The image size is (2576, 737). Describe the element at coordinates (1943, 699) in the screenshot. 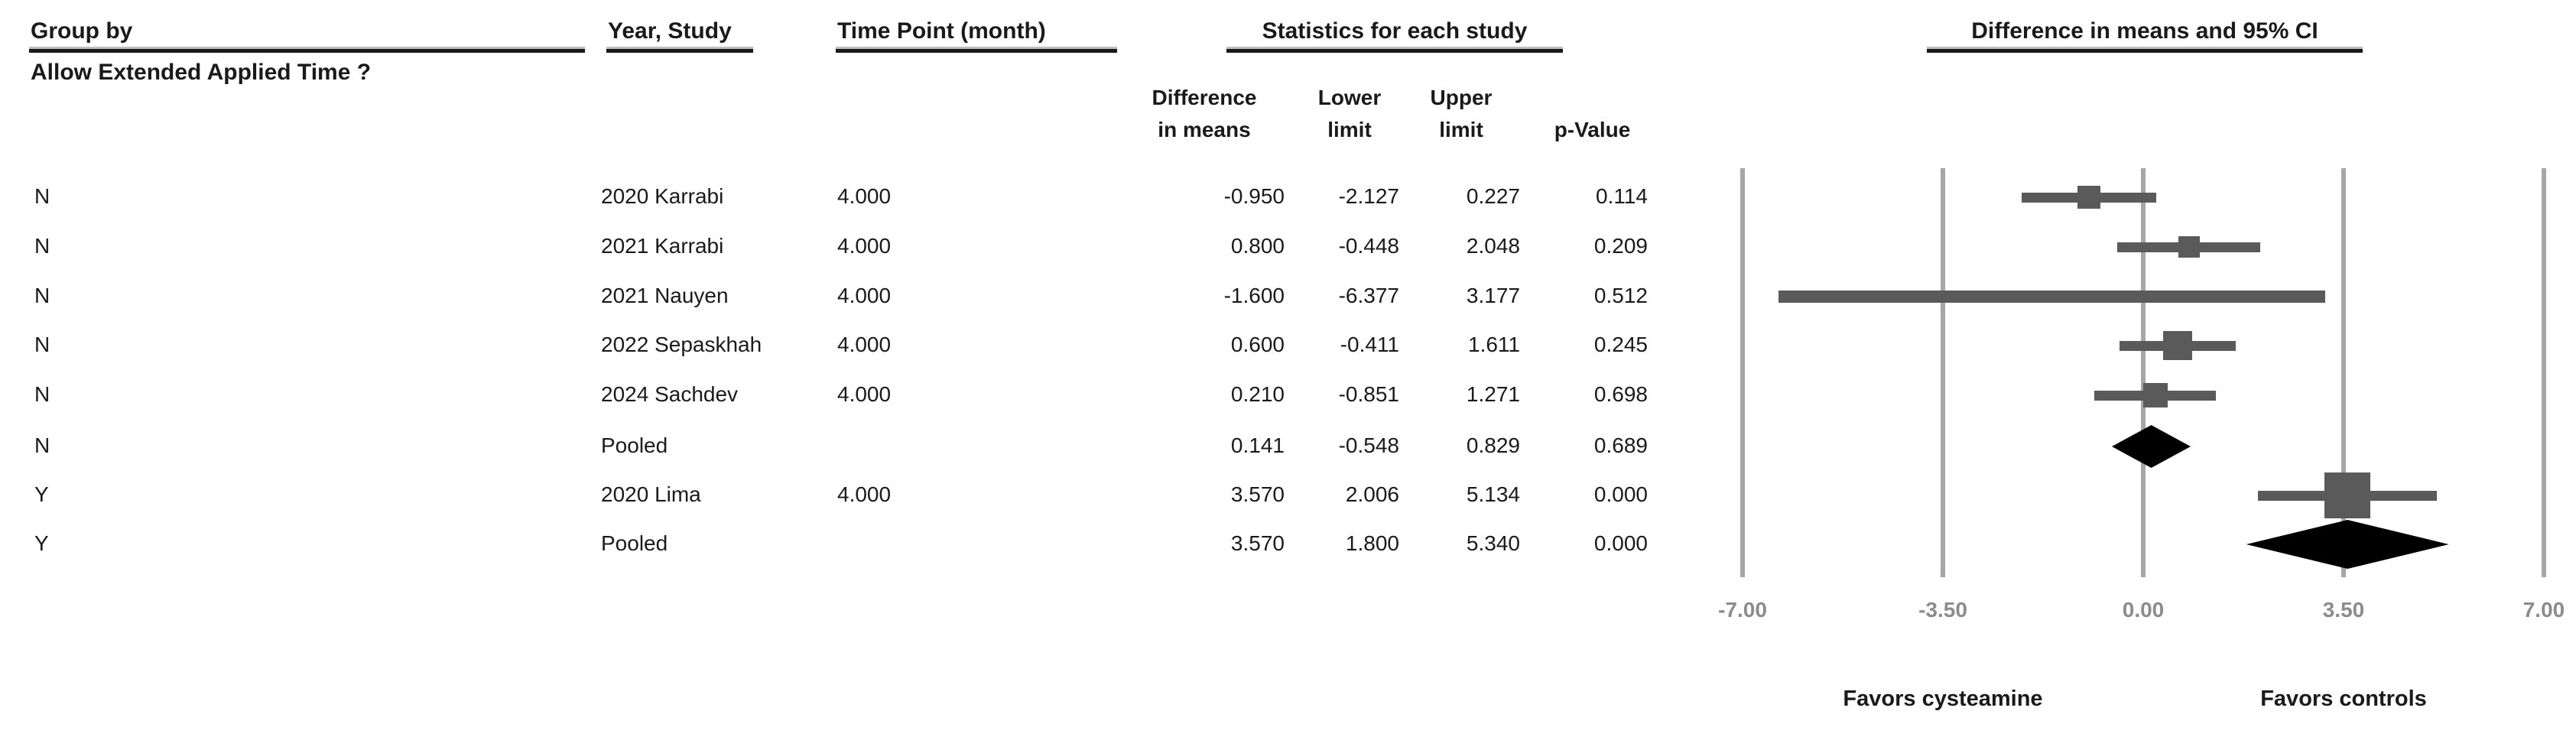

I see `favors-left-label: Favors cysteamine` at that location.